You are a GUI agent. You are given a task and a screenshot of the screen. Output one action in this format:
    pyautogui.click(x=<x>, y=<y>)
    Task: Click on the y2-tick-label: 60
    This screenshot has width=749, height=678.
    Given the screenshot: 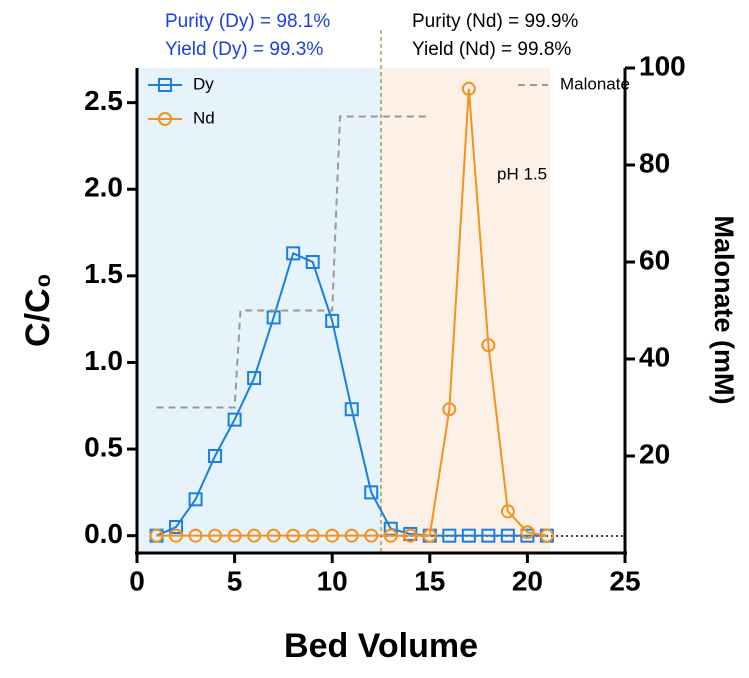 What is the action you would take?
    pyautogui.click(x=654, y=259)
    